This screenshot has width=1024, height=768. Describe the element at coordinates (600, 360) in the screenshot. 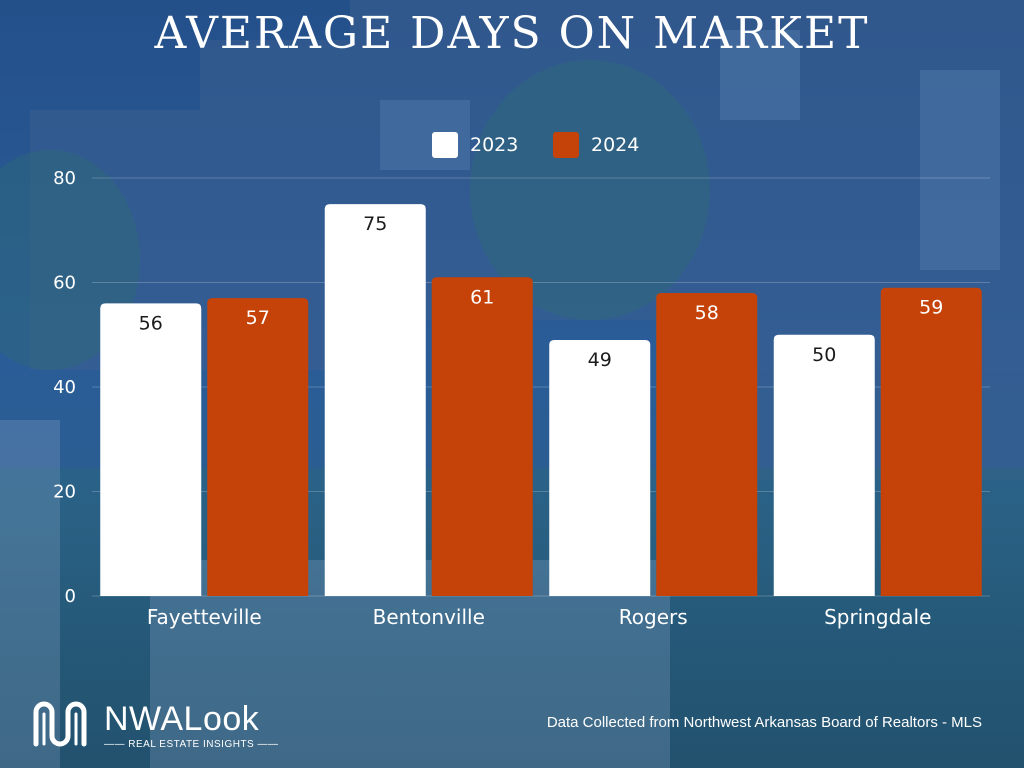

I see `value-label-rogers-2023: 49` at that location.